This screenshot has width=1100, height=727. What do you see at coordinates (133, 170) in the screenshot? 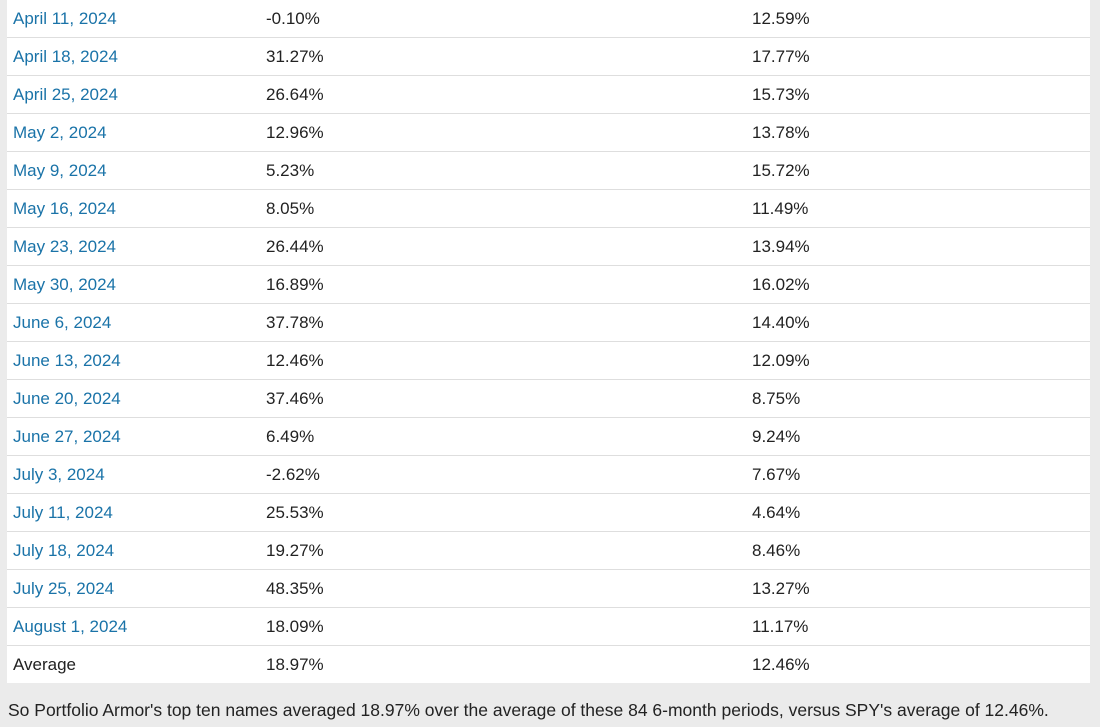
I see `date-cell: May 9, 2024` at bounding box center [133, 170].